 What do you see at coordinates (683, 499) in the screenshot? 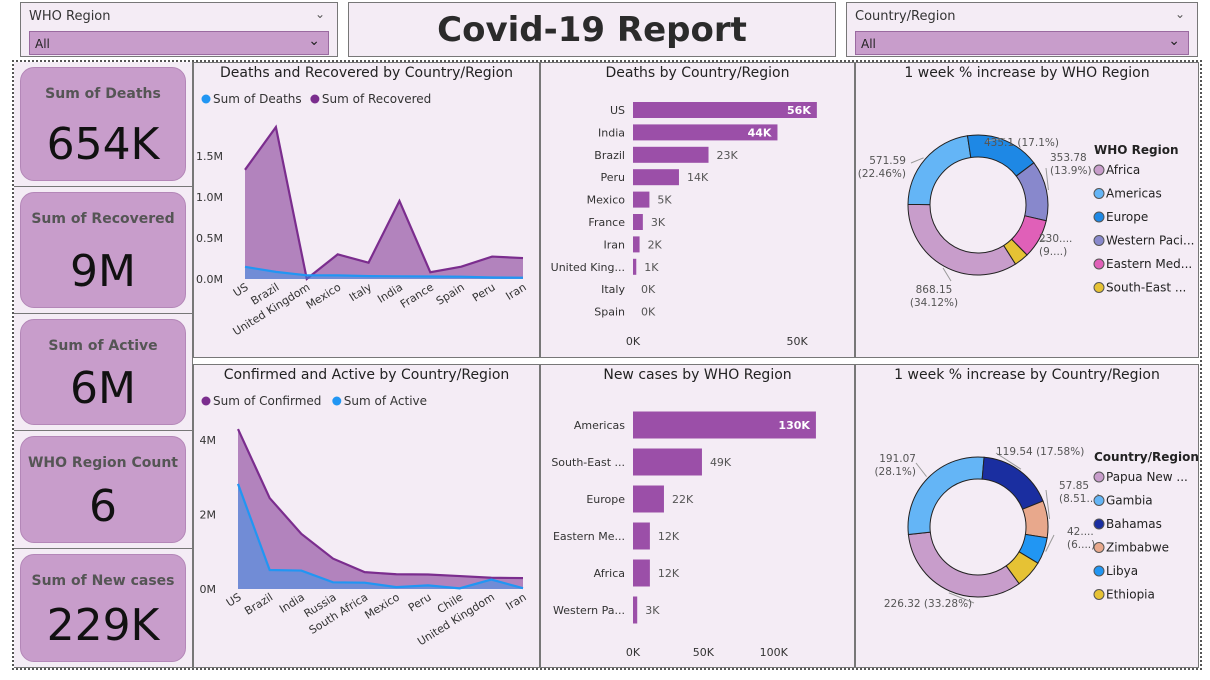
I see `data-label: 22K` at bounding box center [683, 499].